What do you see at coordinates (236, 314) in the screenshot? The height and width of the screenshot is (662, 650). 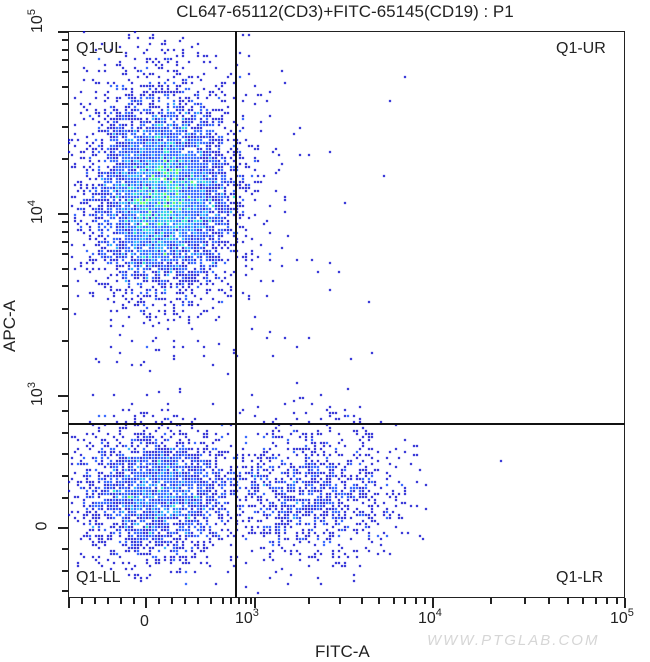 I see `quadrant-vertical-line` at bounding box center [236, 314].